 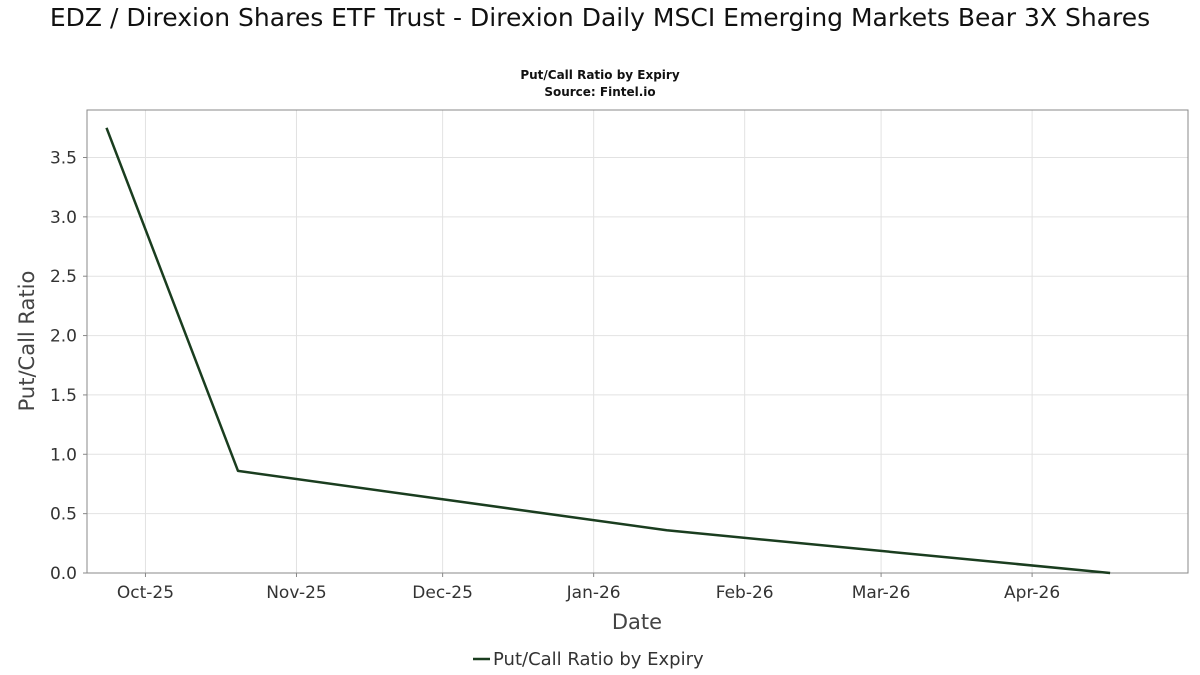 I want to click on chart-subtitle: Put/Call Ratio by Expiry, so click(x=600, y=75).